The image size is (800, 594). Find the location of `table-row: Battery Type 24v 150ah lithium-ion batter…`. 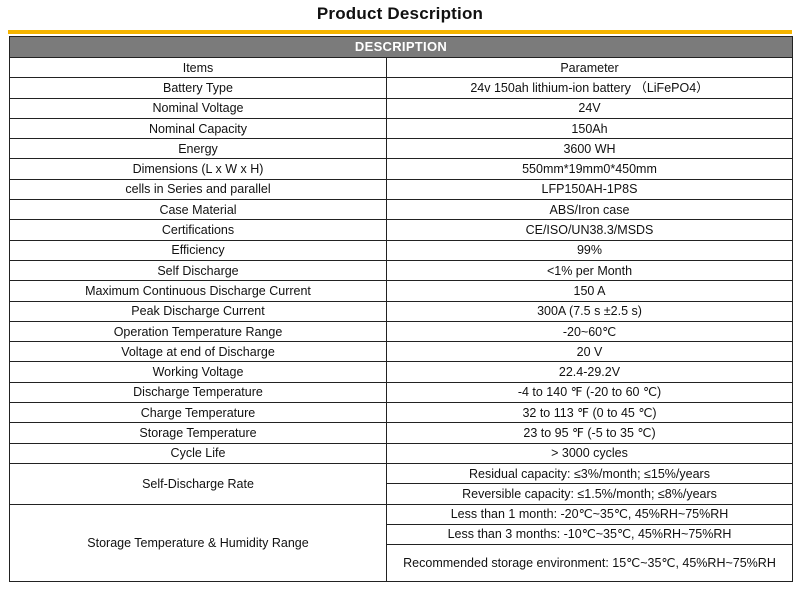

table-row: Battery Type 24v 150ah lithium-ion batter… is located at coordinates (401, 88).